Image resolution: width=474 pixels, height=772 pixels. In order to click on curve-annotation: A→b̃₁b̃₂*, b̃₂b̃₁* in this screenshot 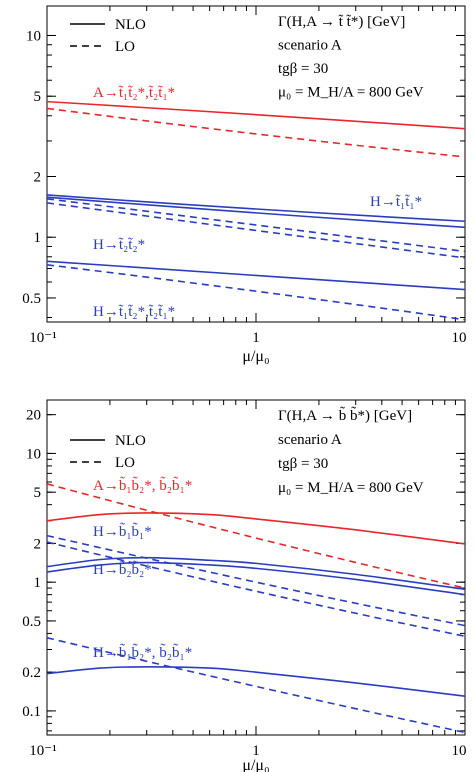, I will do `click(142, 485)`.